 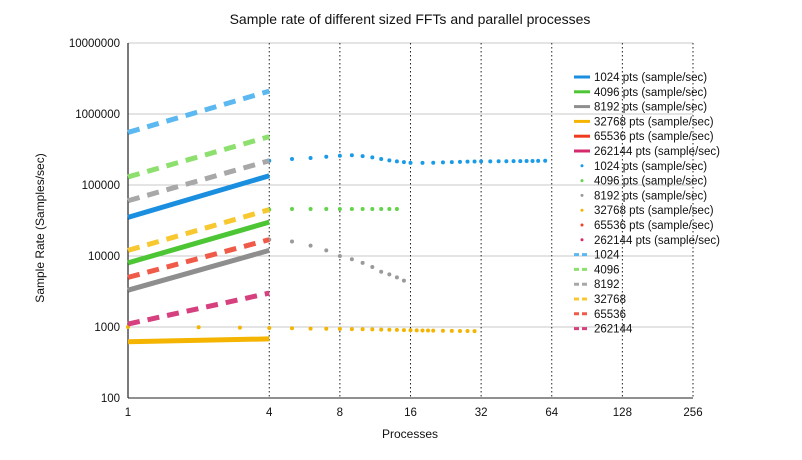 What do you see at coordinates (607, 270) in the screenshot?
I see `legend-label: 4096` at bounding box center [607, 270].